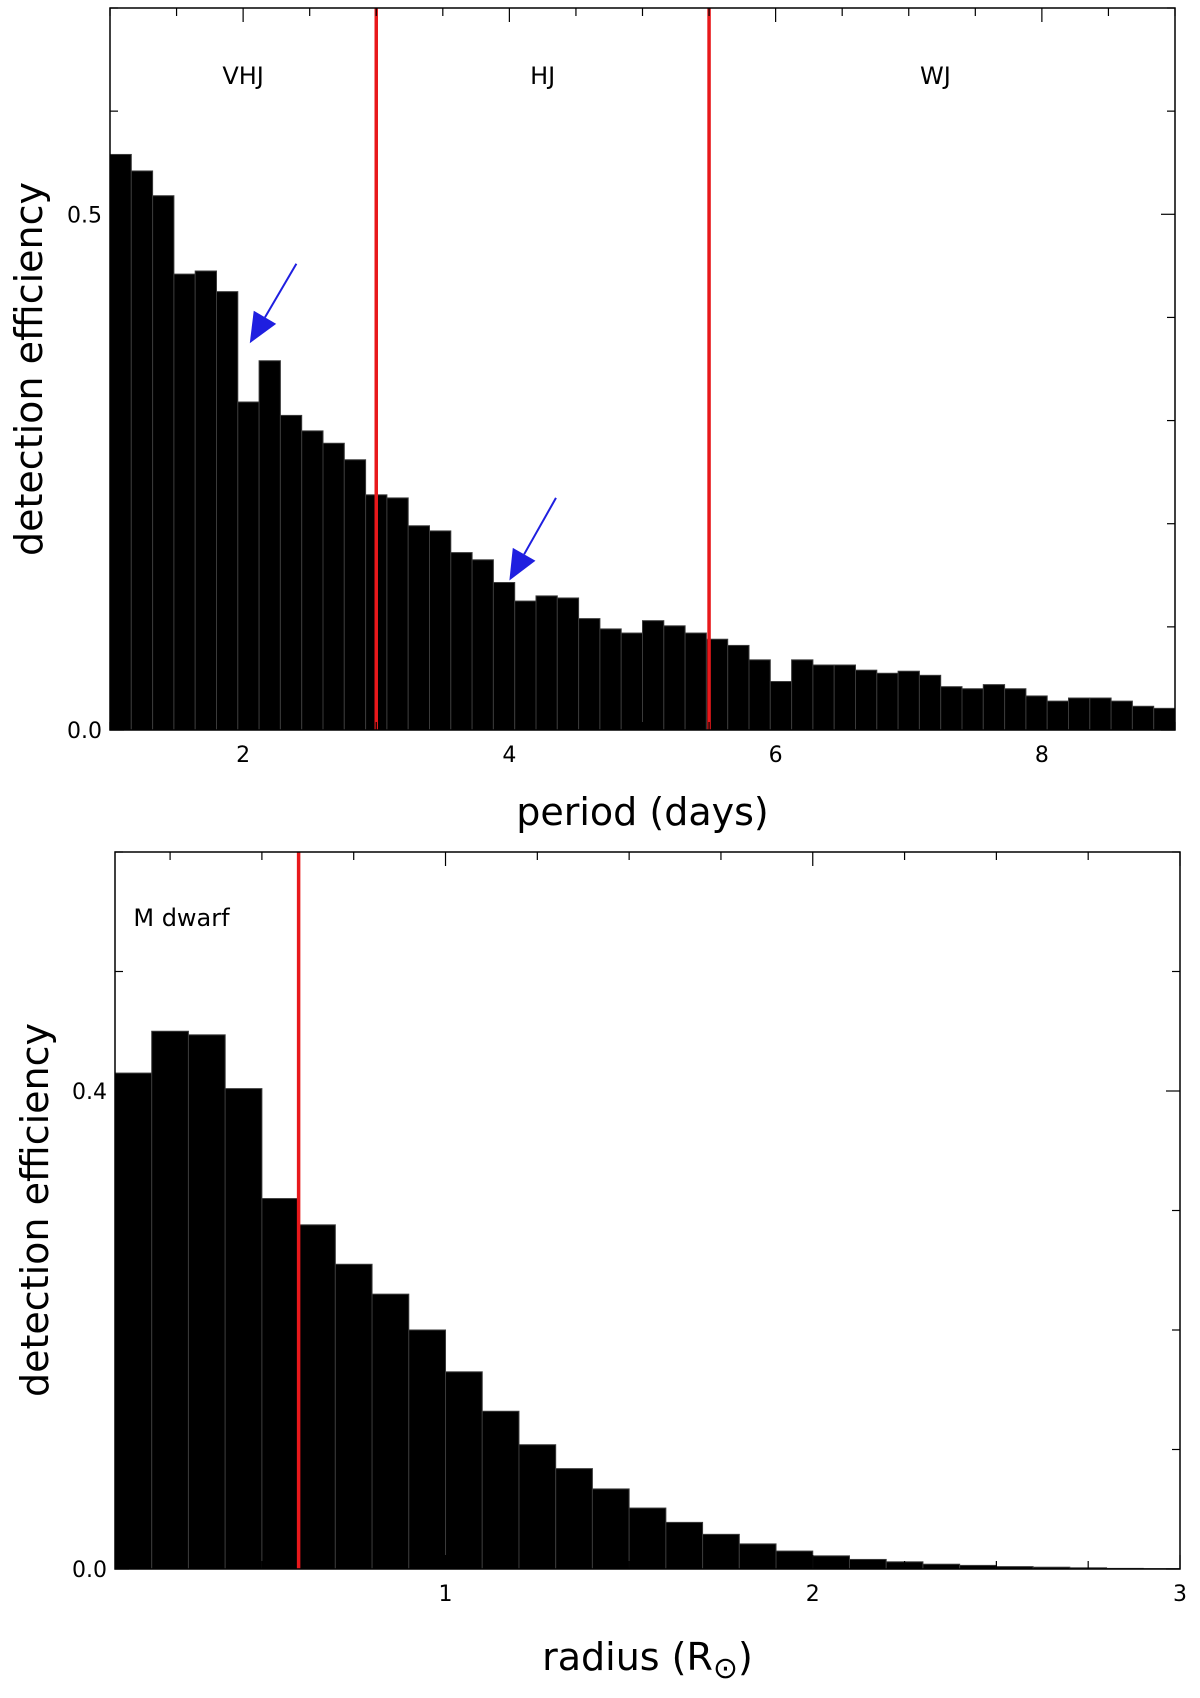 The height and width of the screenshot is (1698, 1200). What do you see at coordinates (243, 76) in the screenshot?
I see `region-label: VHJ` at bounding box center [243, 76].